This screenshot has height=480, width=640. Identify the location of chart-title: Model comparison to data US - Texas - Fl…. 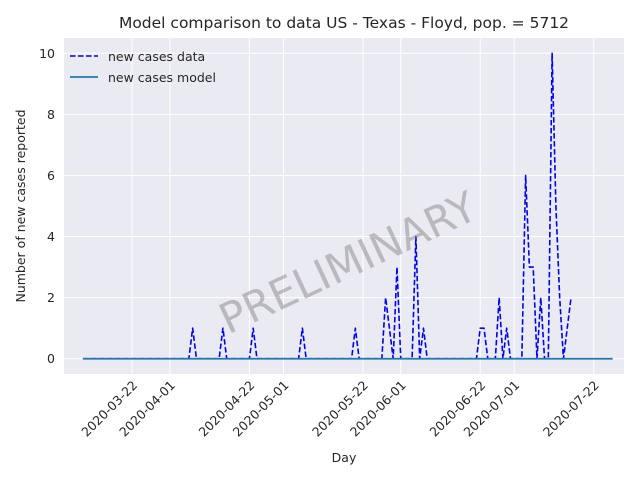
(344, 23).